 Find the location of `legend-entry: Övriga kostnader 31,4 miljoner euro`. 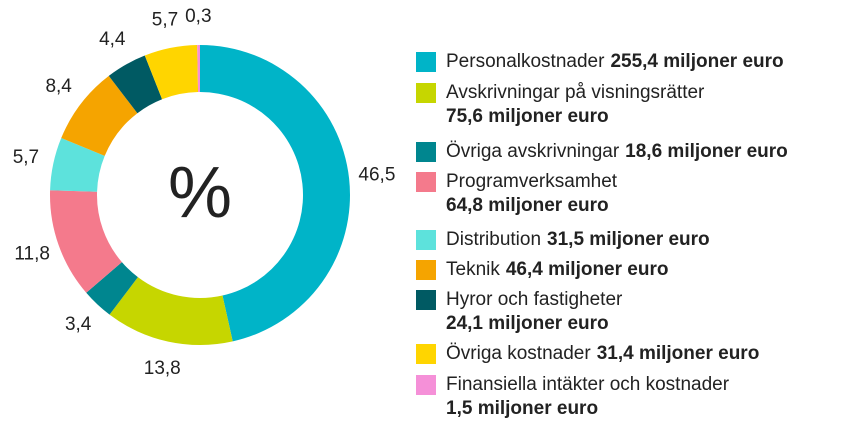

legend-entry: Övriga kostnader 31,4 miljoner euro is located at coordinates (602, 353).